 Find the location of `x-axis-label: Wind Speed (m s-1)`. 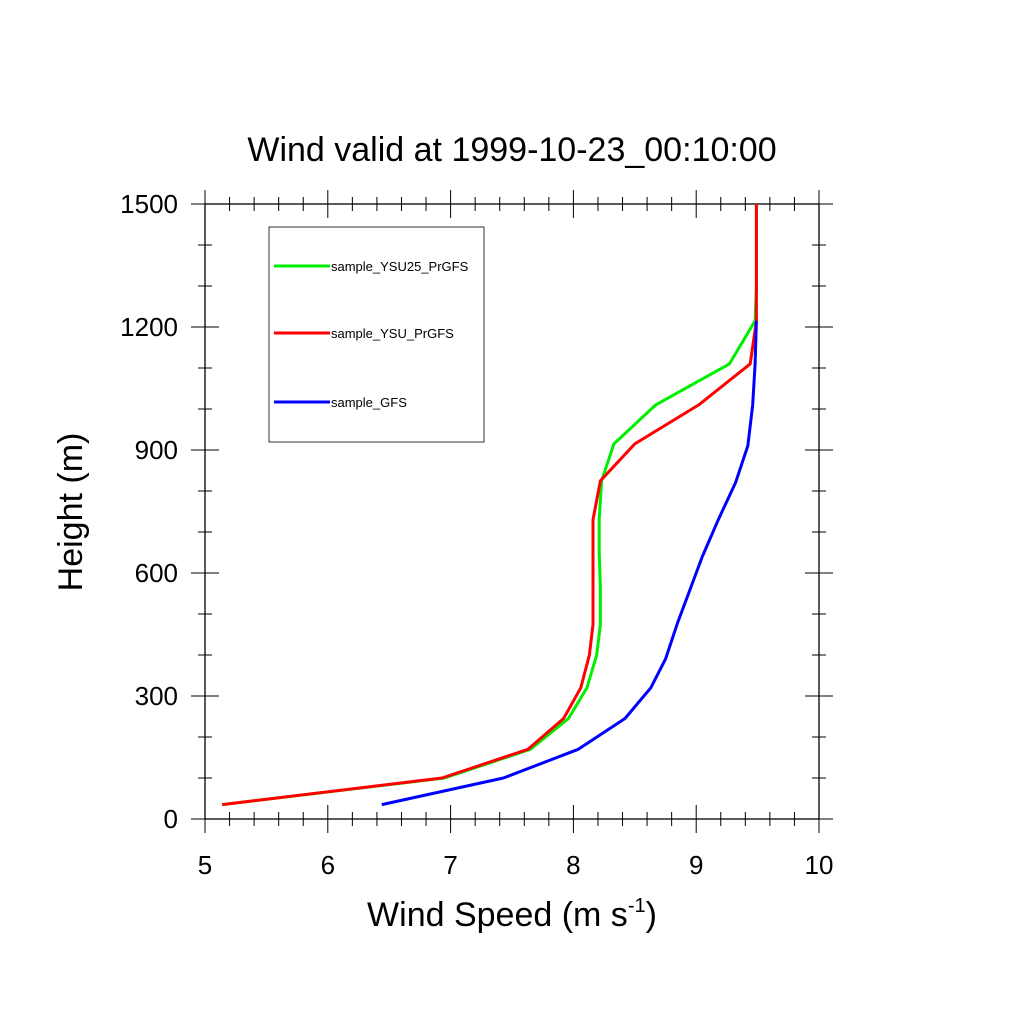

x-axis-label: Wind Speed (m s-1) is located at coordinates (512, 914).